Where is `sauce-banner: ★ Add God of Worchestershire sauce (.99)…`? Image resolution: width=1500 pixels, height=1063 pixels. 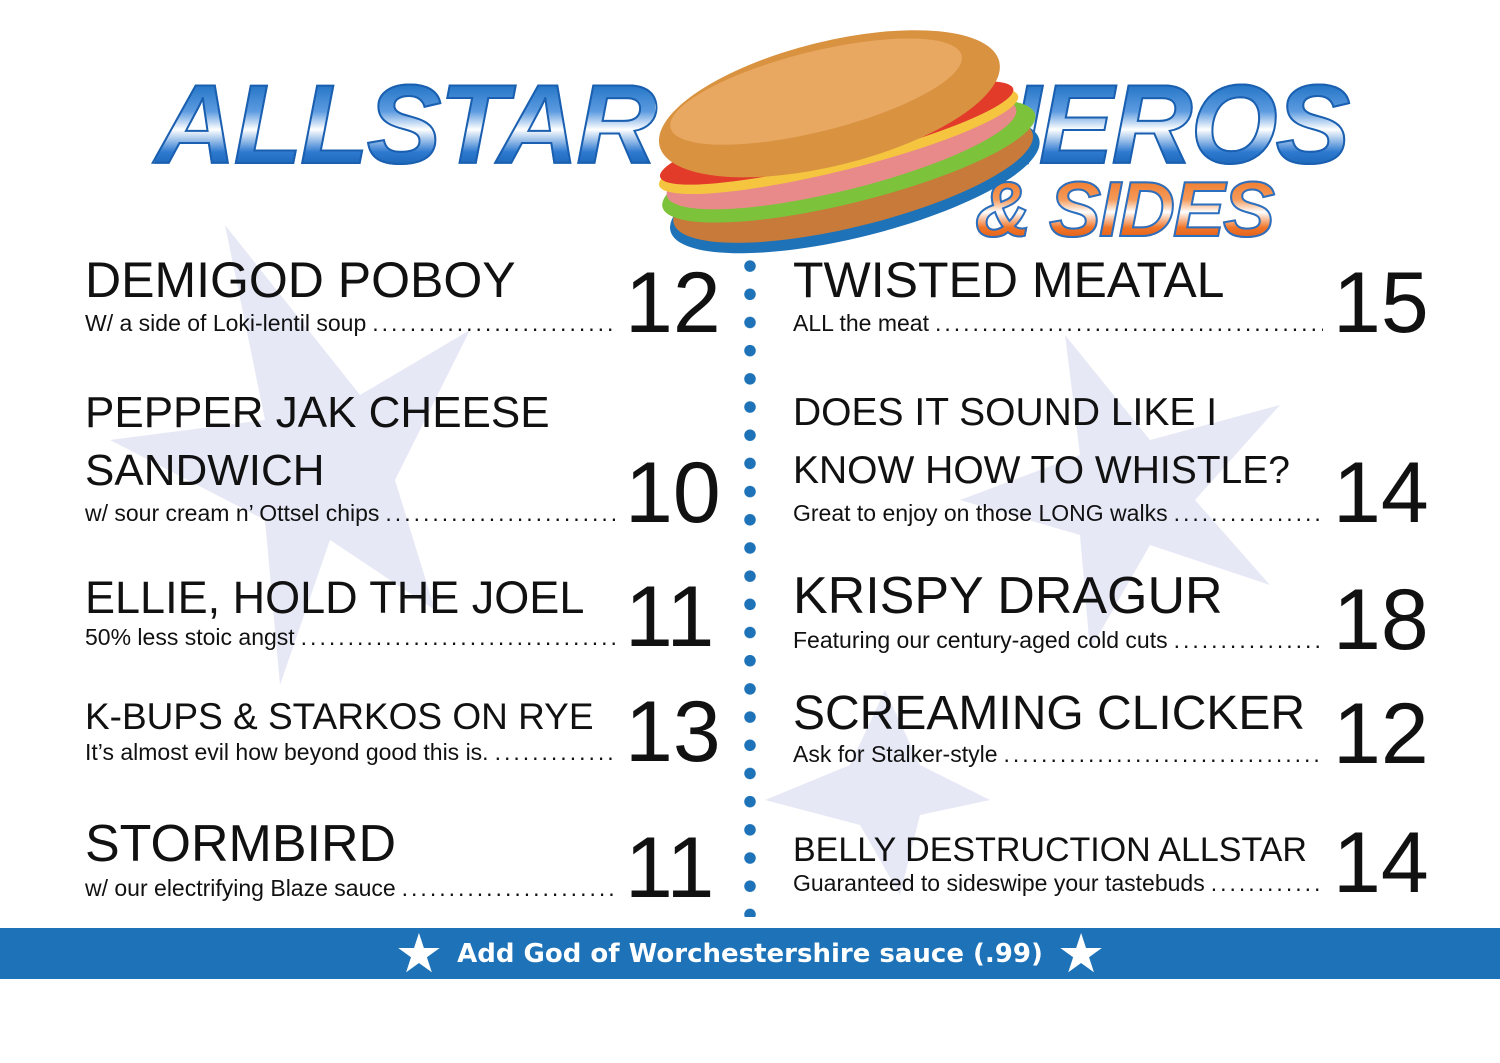 sauce-banner: ★ Add God of Worchestershire sauce (.99)… is located at coordinates (750, 953).